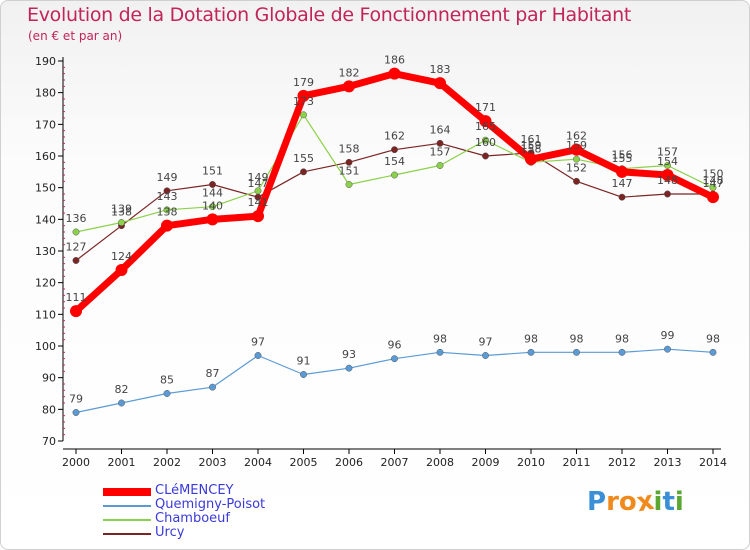 The width and height of the screenshot is (750, 550). What do you see at coordinates (122, 462) in the screenshot?
I see `x-tick-label: 2001` at bounding box center [122, 462].